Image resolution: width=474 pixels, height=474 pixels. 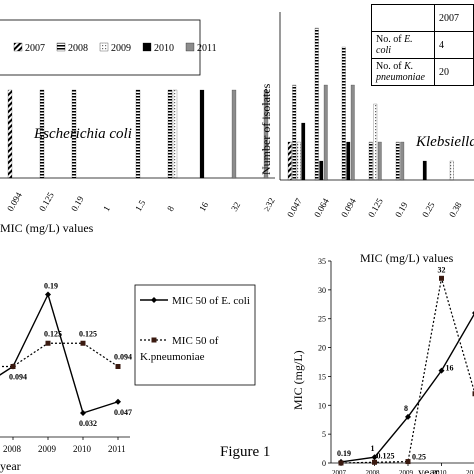 I want to click on ecoli-tick-label: 1.5, so click(x=140, y=205).